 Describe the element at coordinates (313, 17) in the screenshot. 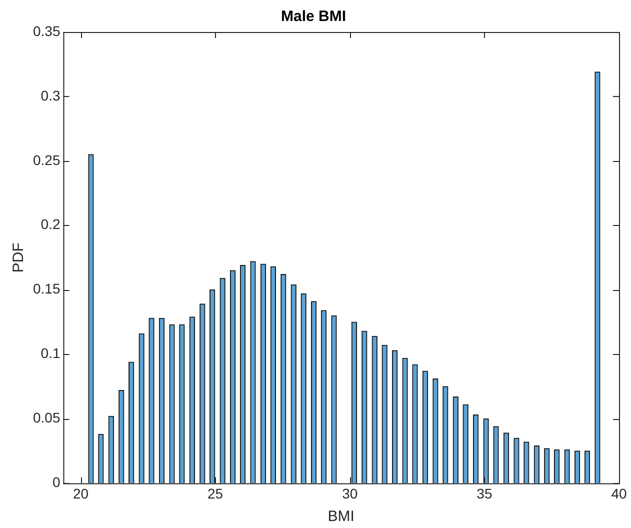

I see `chart-title: Male BMI` at that location.